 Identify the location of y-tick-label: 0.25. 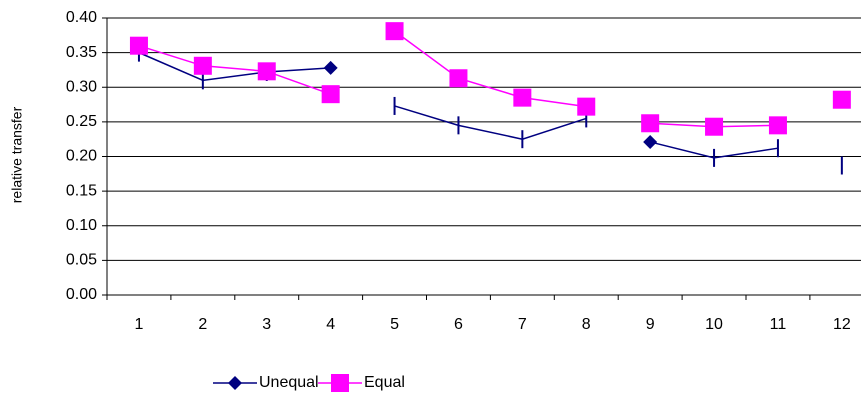
(81, 121).